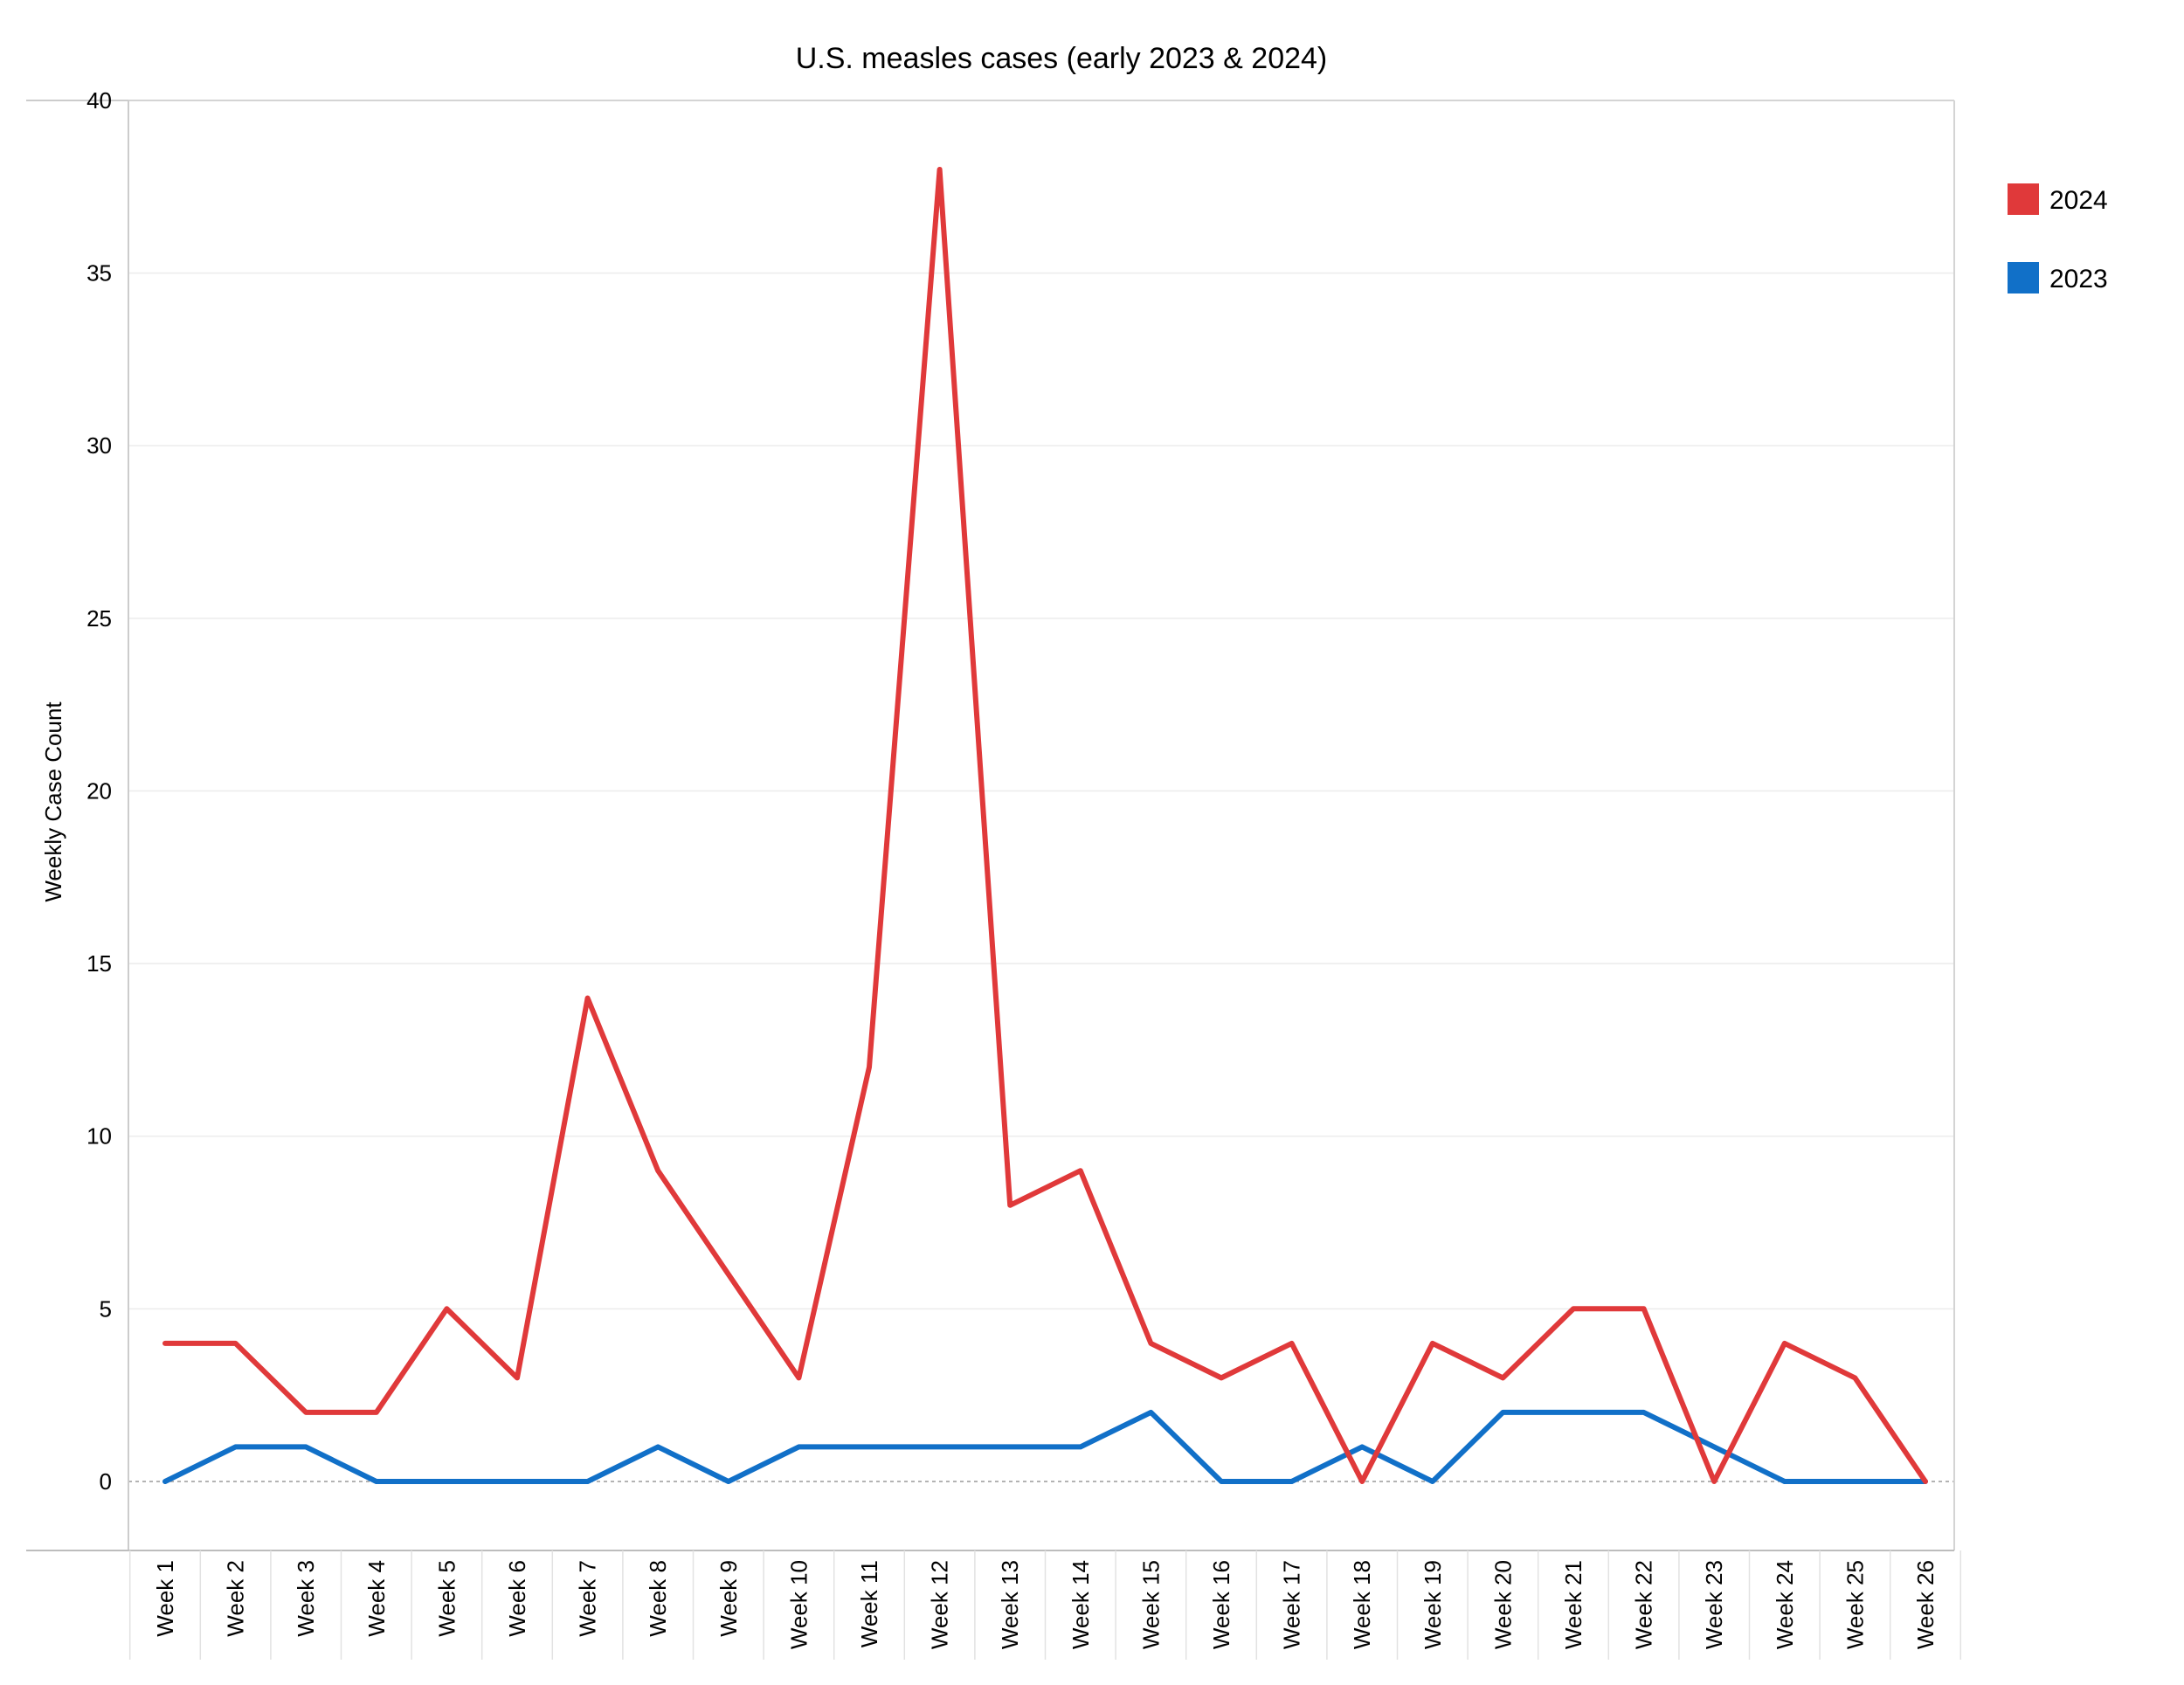 The height and width of the screenshot is (1685, 2184). I want to click on x-tick-label: Week 9, so click(728, 1599).